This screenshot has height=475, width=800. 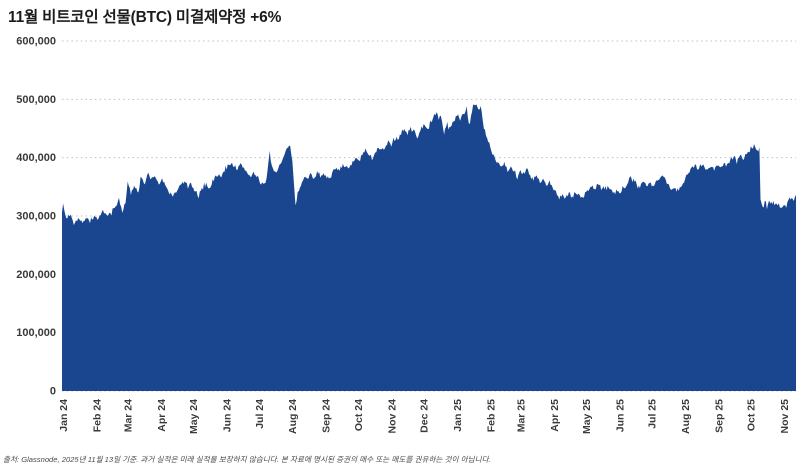 I want to click on x-tick-label: Sep 25, so click(x=719, y=416).